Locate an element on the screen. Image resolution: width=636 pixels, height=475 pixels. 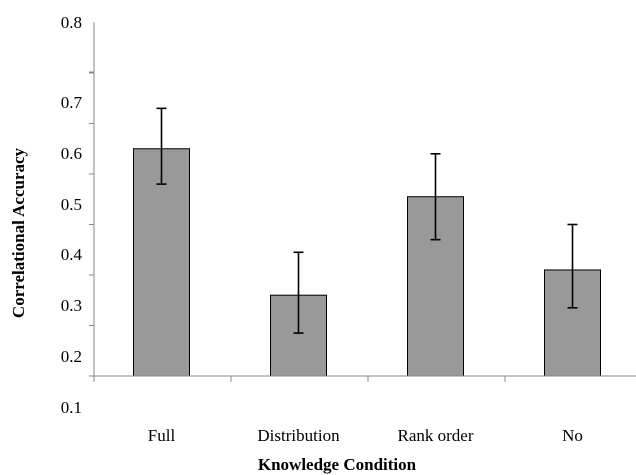
x-tick-label: No is located at coordinates (572, 435).